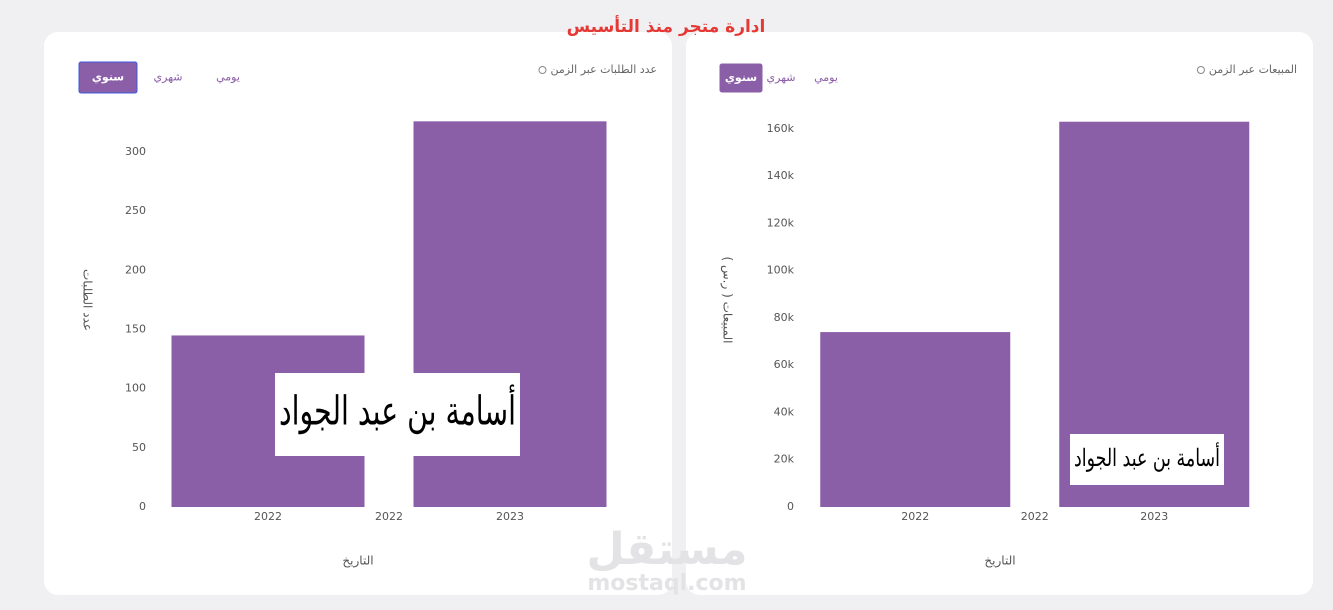 The height and width of the screenshot is (610, 1333). What do you see at coordinates (784, 364) in the screenshot?
I see `y-tick-label: 60k` at bounding box center [784, 364].